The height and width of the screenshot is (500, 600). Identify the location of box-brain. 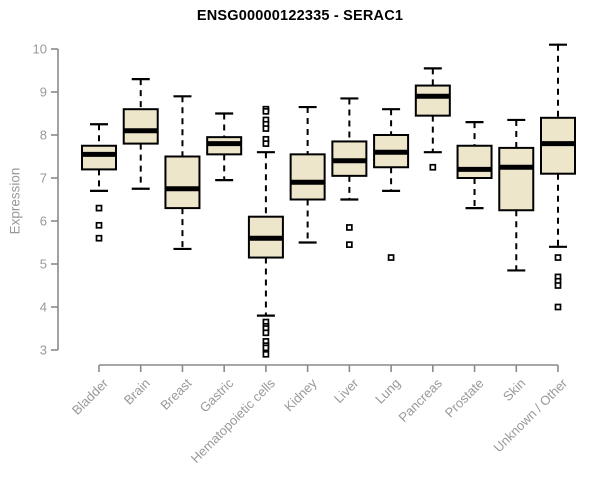
(140, 126).